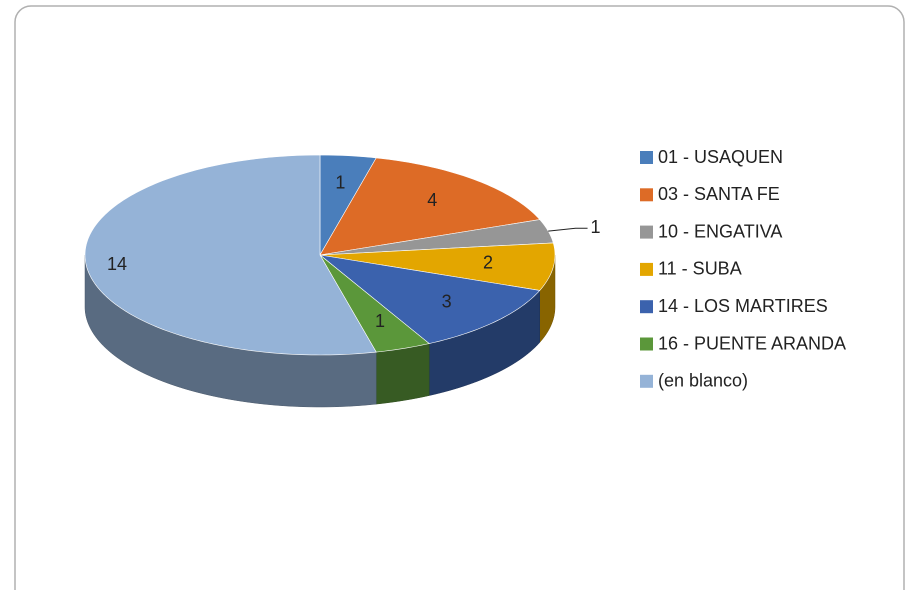 This screenshot has width=909, height=595. Describe the element at coordinates (117, 264) in the screenshot. I see `data-label: 14` at that location.